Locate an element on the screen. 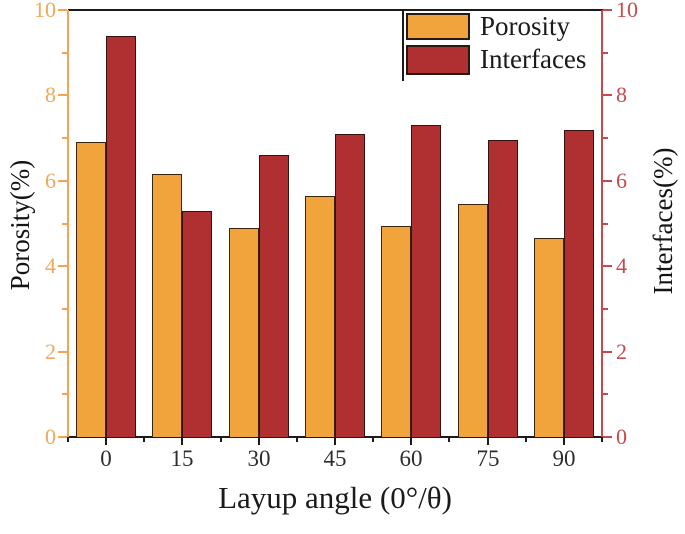 This screenshot has width=685, height=534. x-tick-label-90: 90 is located at coordinates (564, 458).